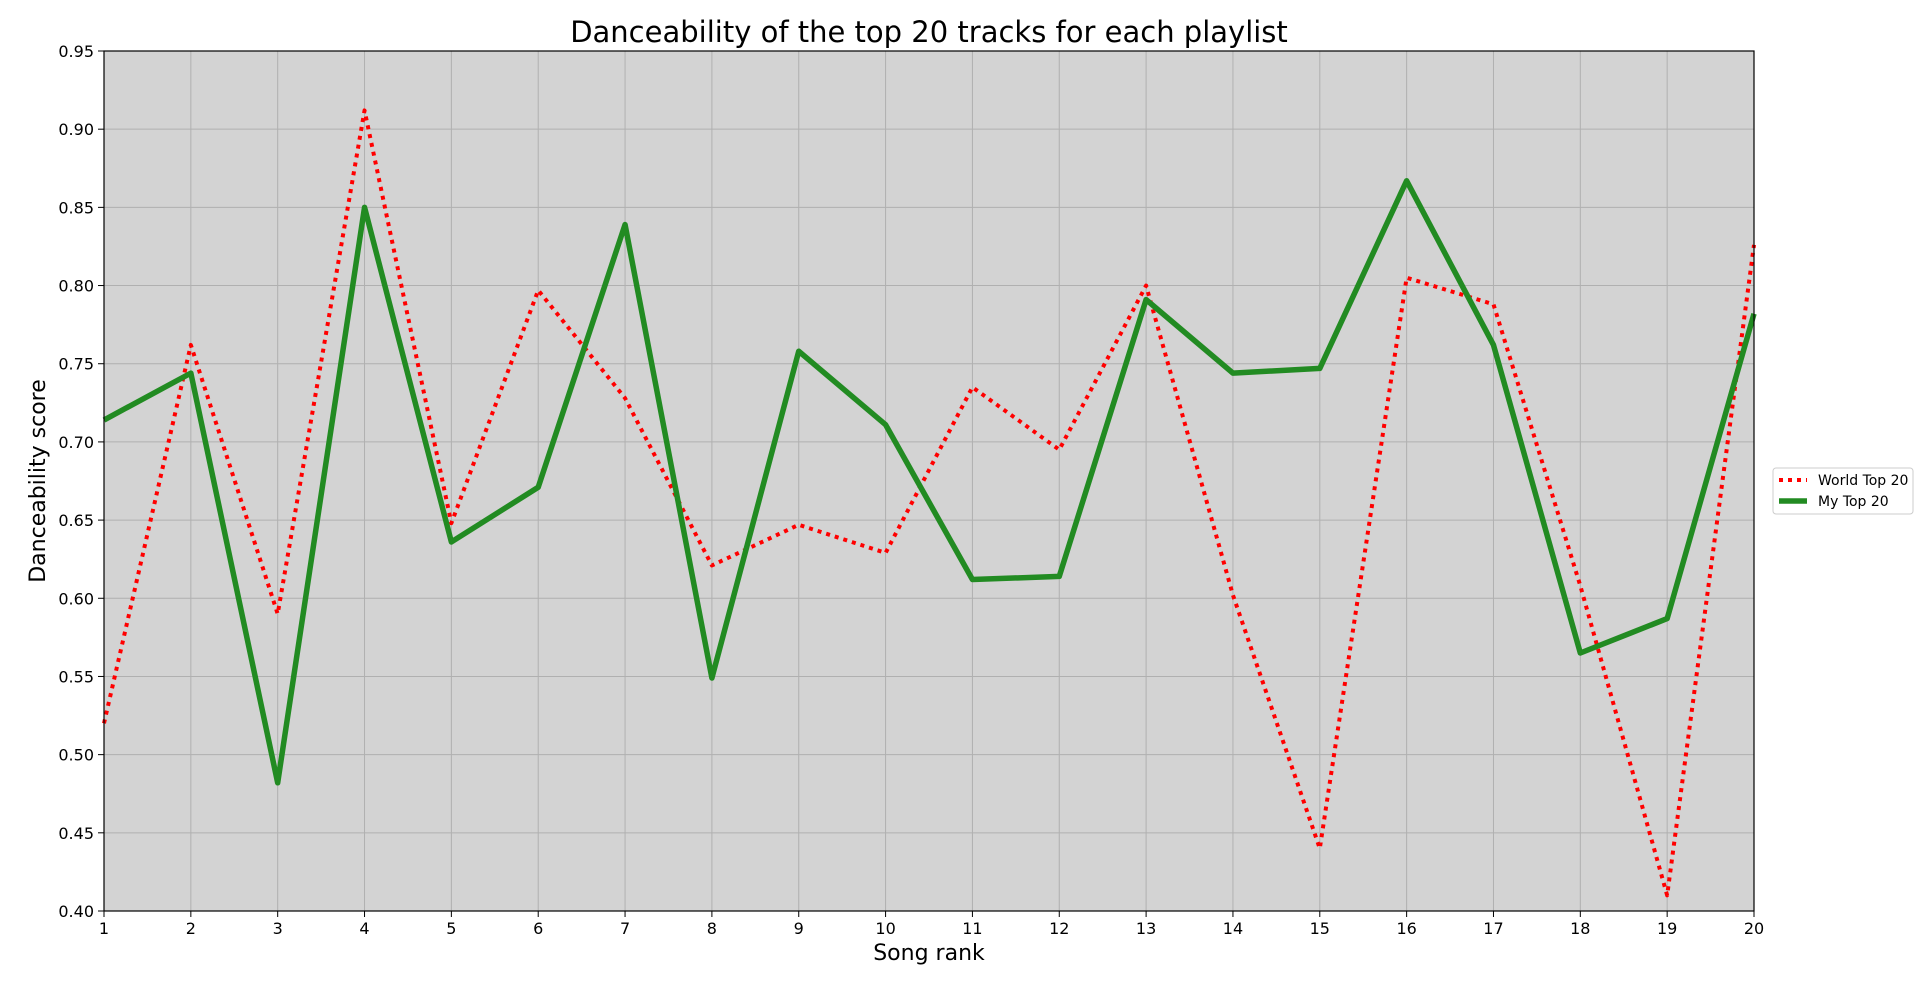  Describe the element at coordinates (1853, 502) in the screenshot. I see `legend-label-my-top-20: My Top 20` at that location.